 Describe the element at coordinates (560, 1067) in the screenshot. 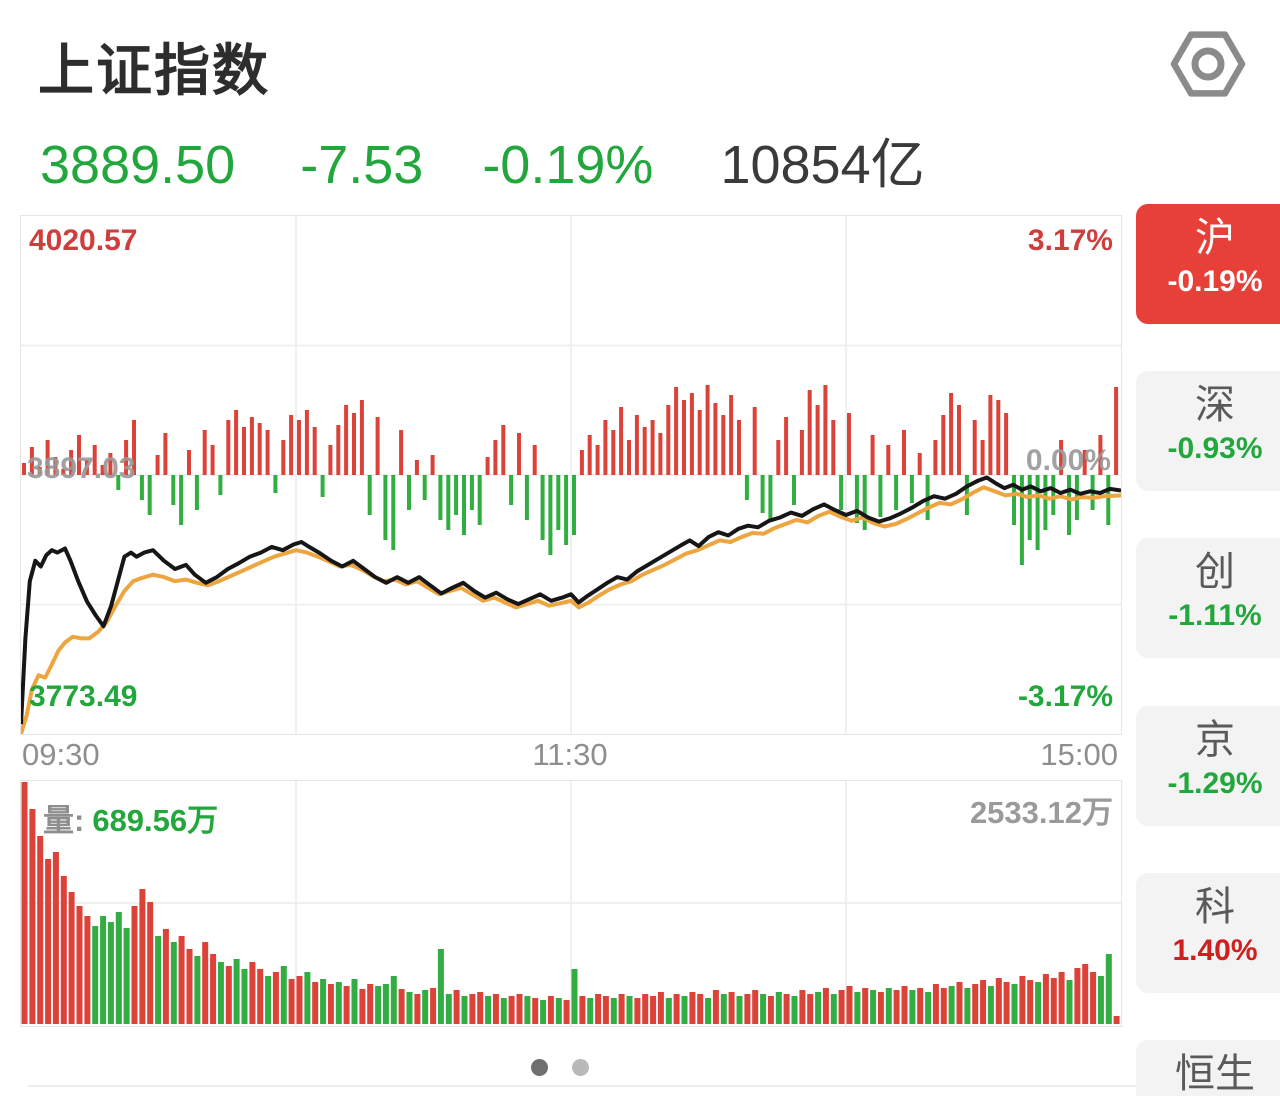

I see `page-indicator` at that location.